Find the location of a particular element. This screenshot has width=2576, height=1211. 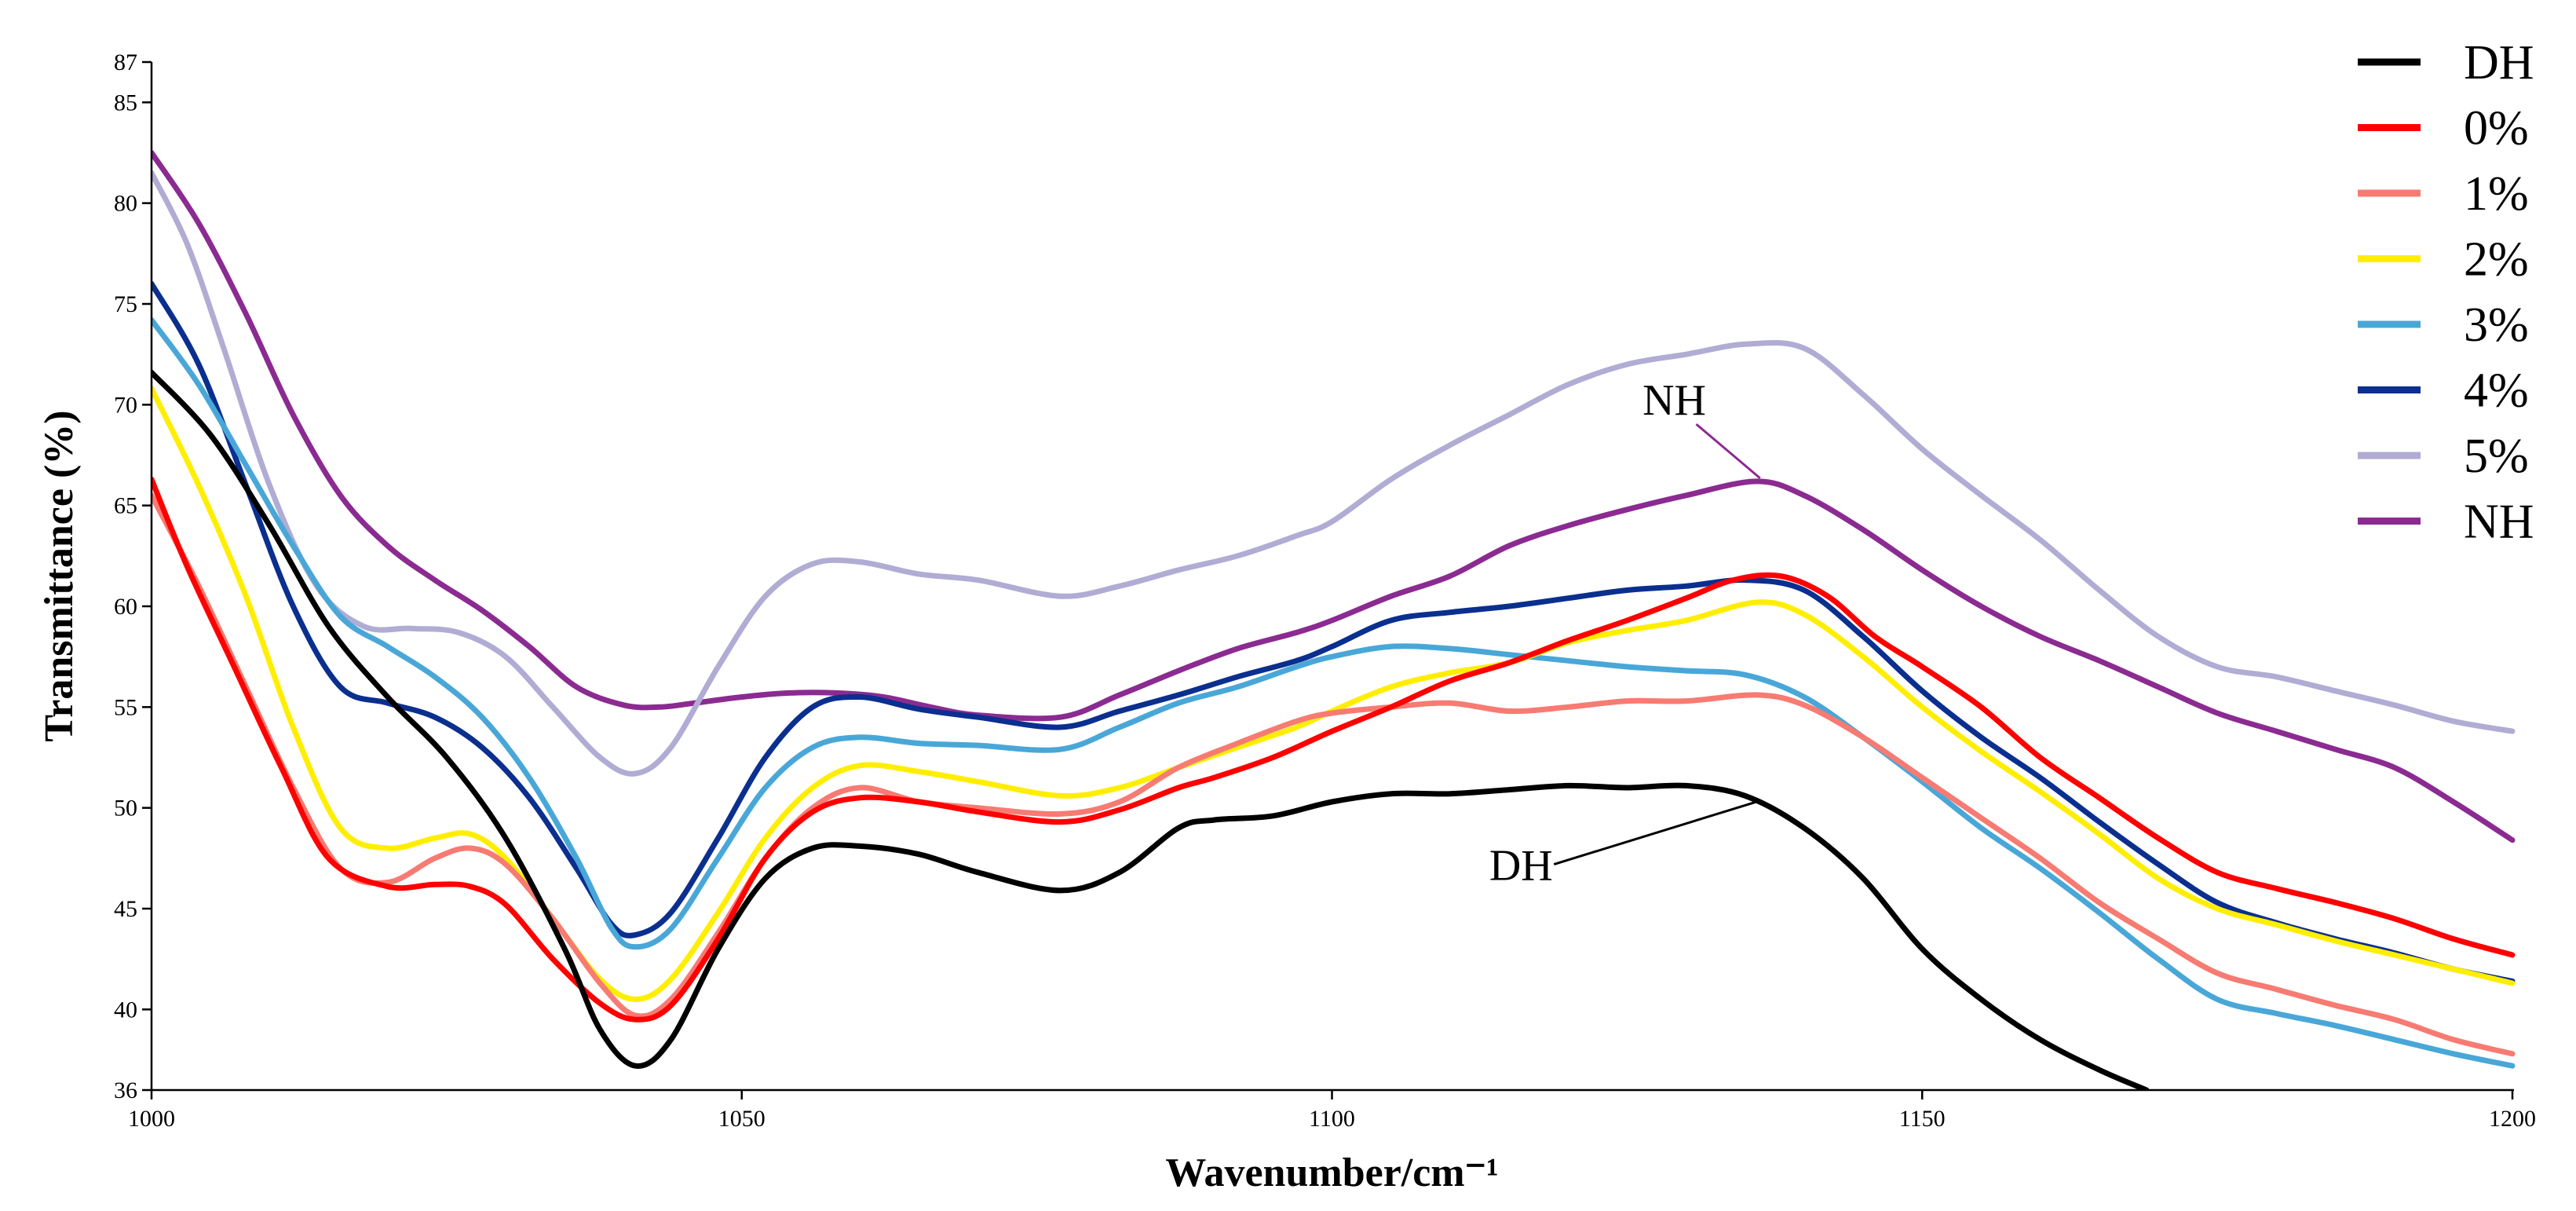

y-tick-label: 60 is located at coordinates (126, 607).